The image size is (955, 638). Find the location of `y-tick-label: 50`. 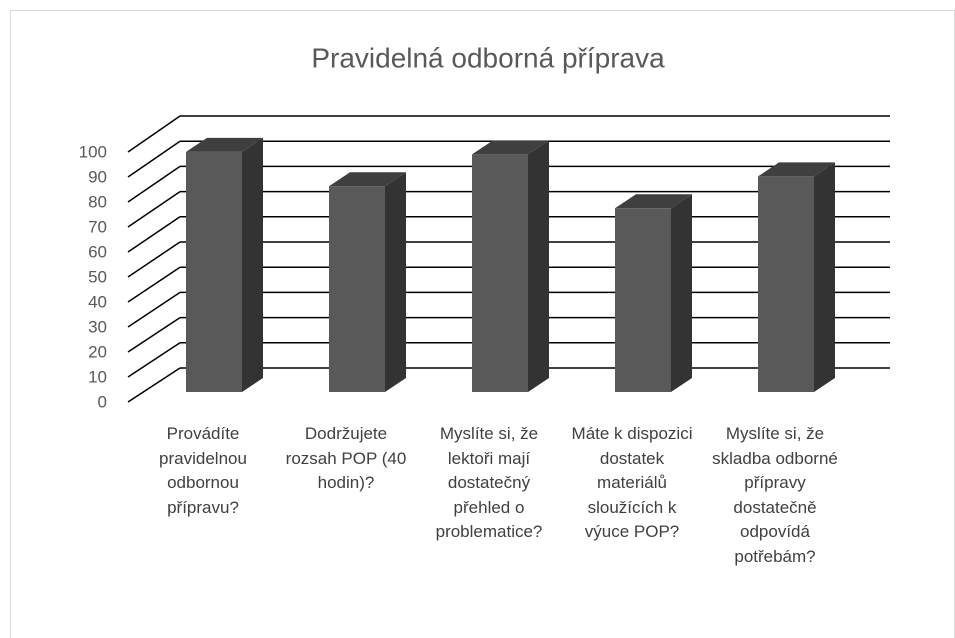

y-tick-label: 50 is located at coordinates (97, 276).